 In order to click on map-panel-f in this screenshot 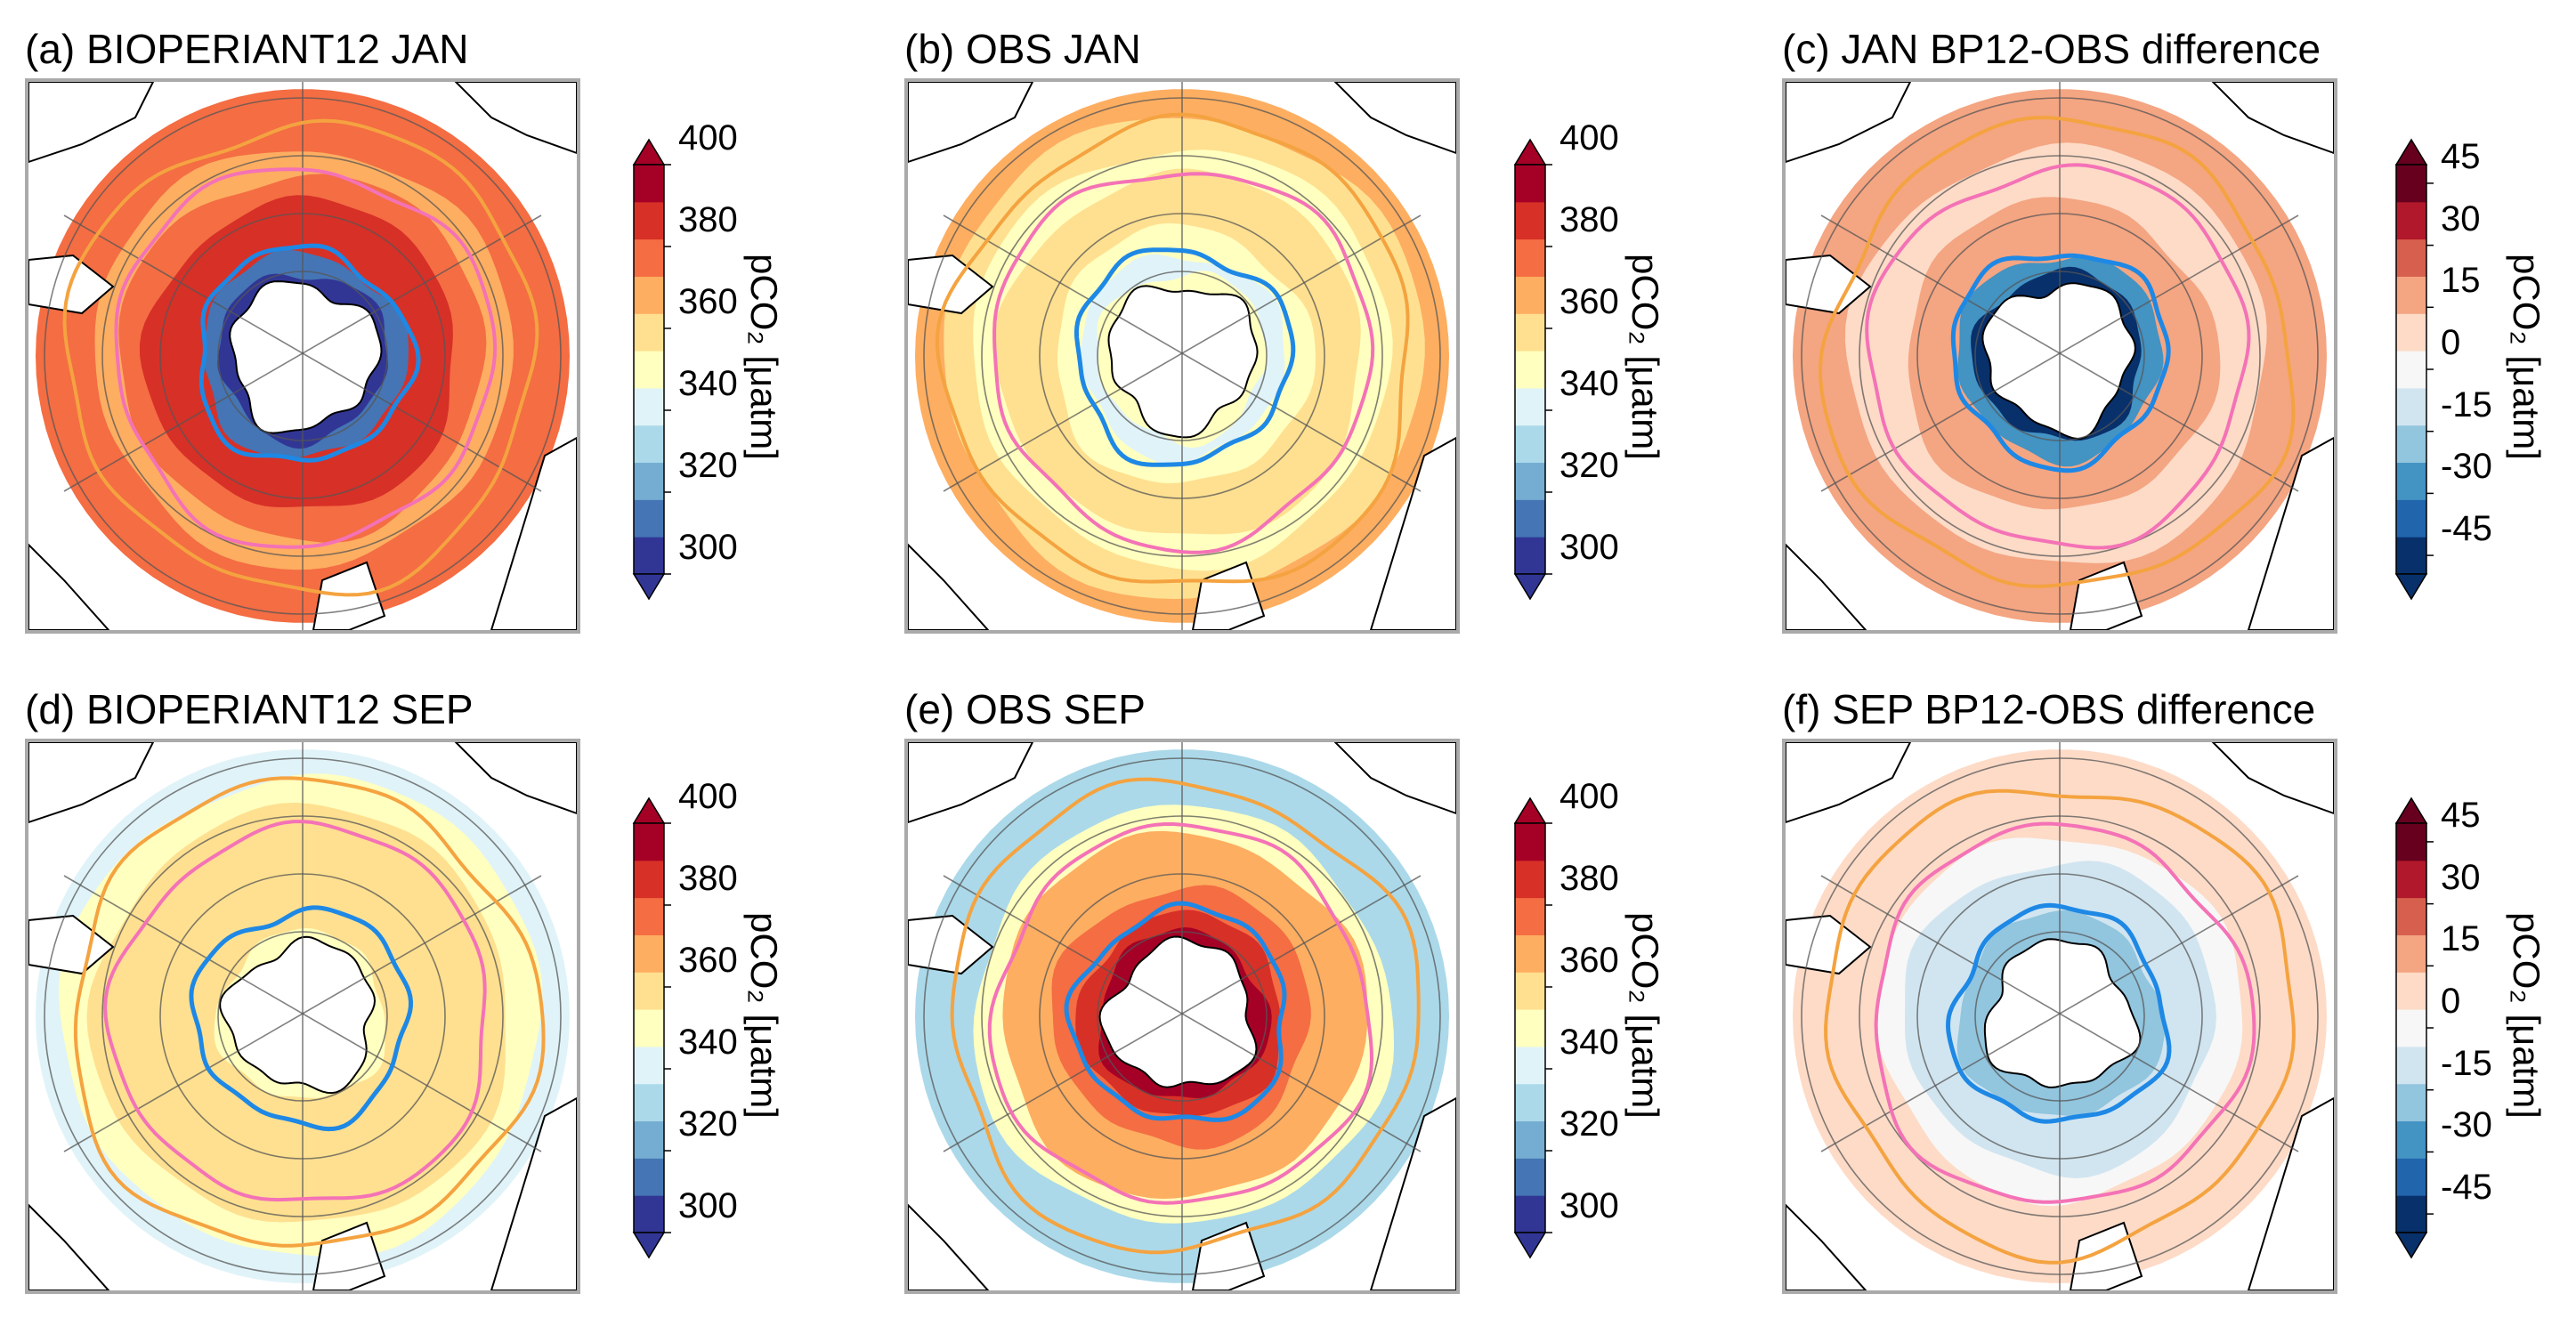, I will do `click(2059, 1016)`.